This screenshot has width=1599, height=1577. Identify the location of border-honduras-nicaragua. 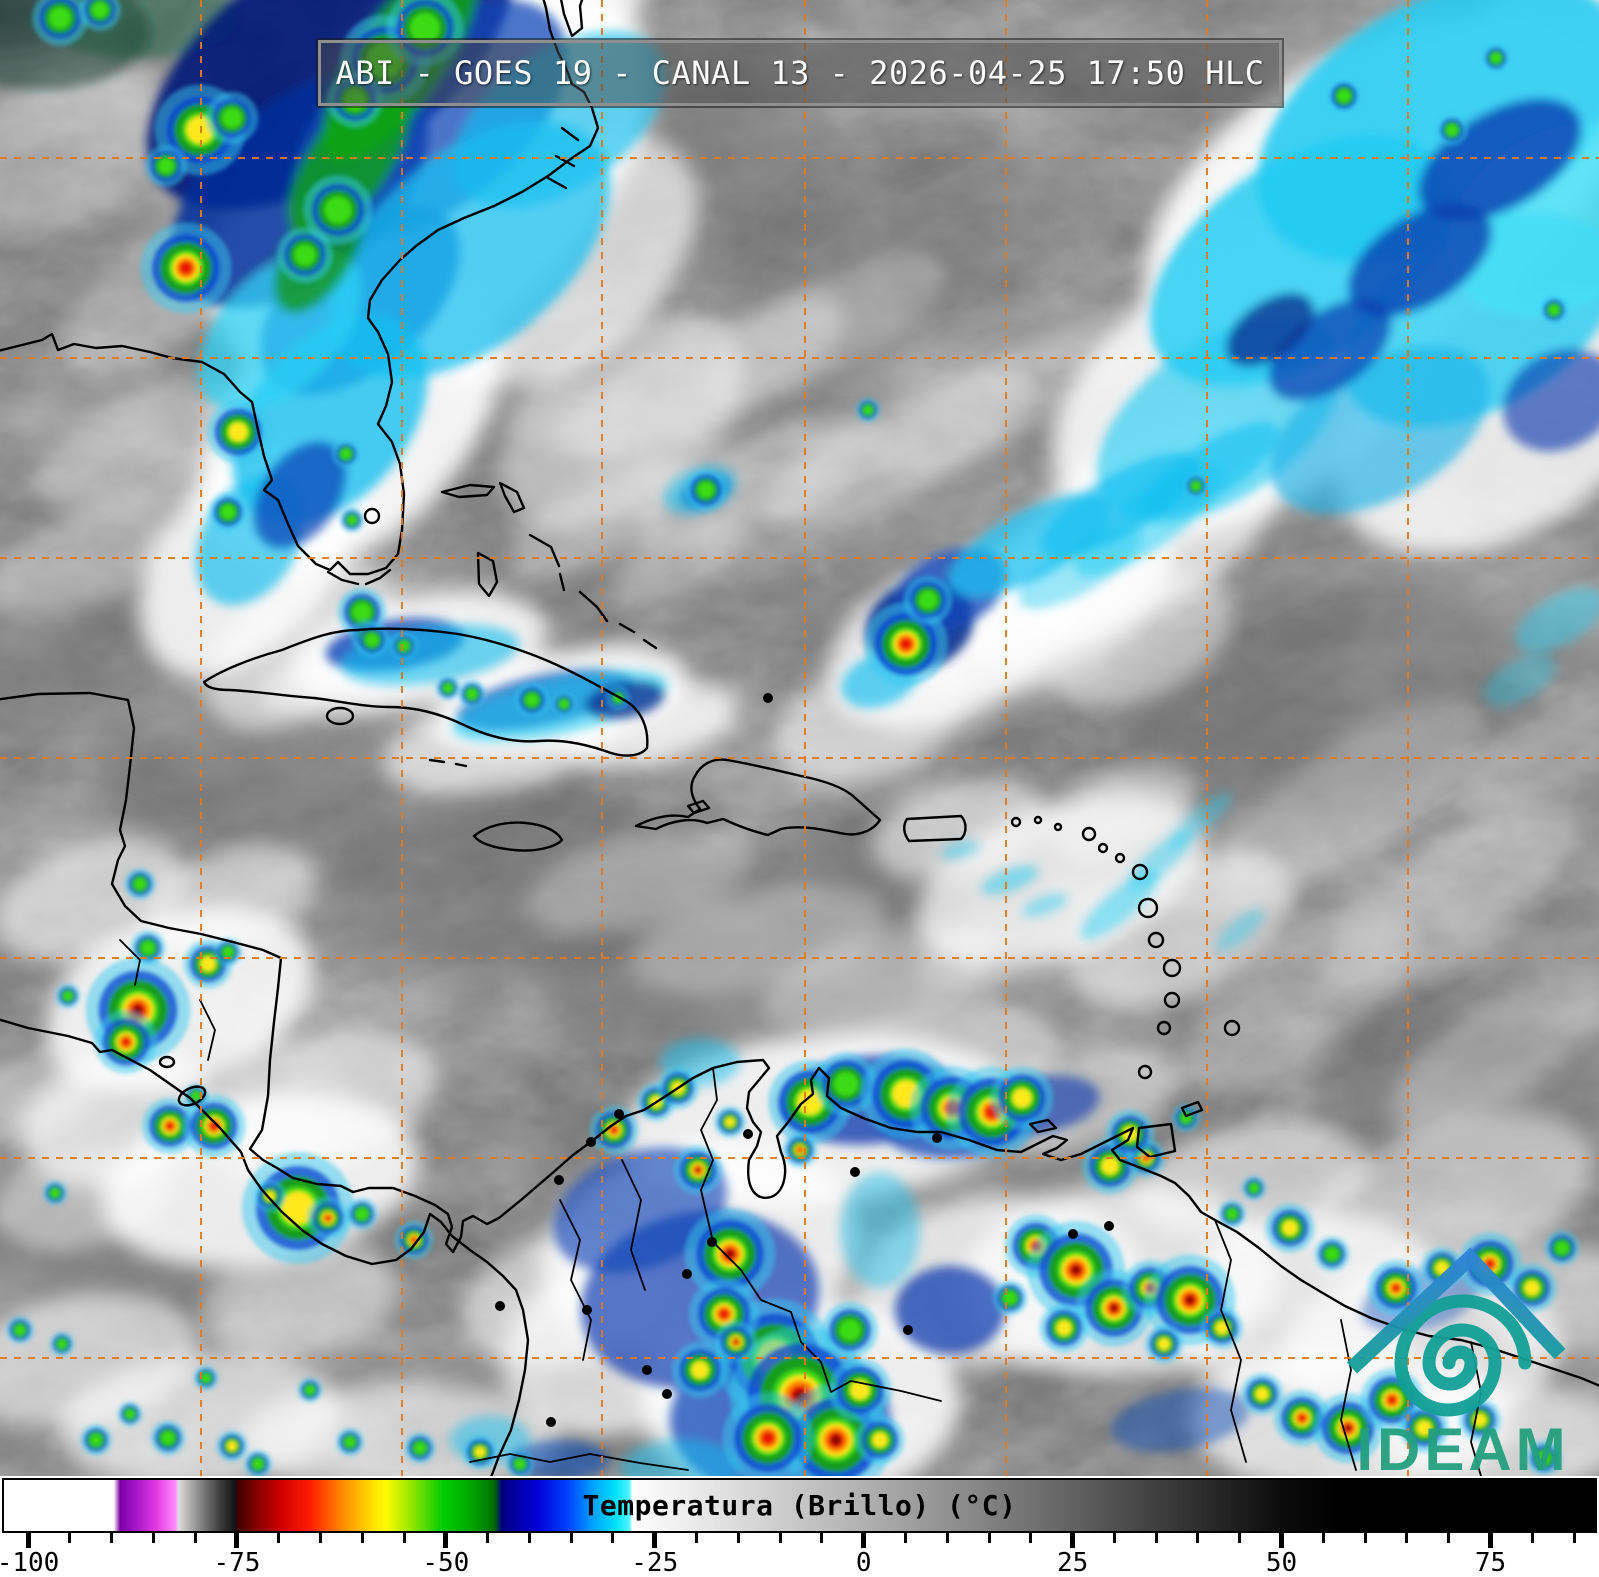
(167, 1000).